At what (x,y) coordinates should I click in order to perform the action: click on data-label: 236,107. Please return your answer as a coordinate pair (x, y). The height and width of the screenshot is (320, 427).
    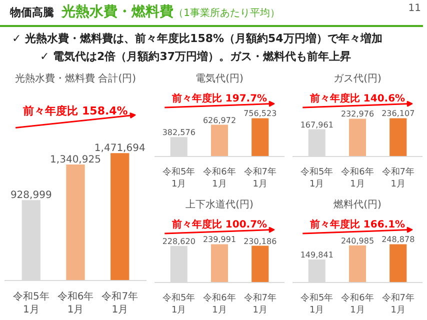
    Looking at the image, I should click on (398, 113).